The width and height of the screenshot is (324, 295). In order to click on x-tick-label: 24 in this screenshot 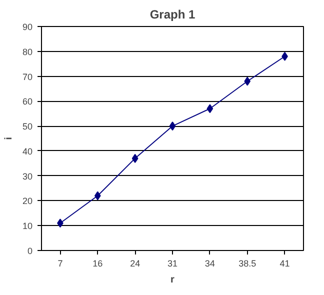, I will do `click(135, 263)`.